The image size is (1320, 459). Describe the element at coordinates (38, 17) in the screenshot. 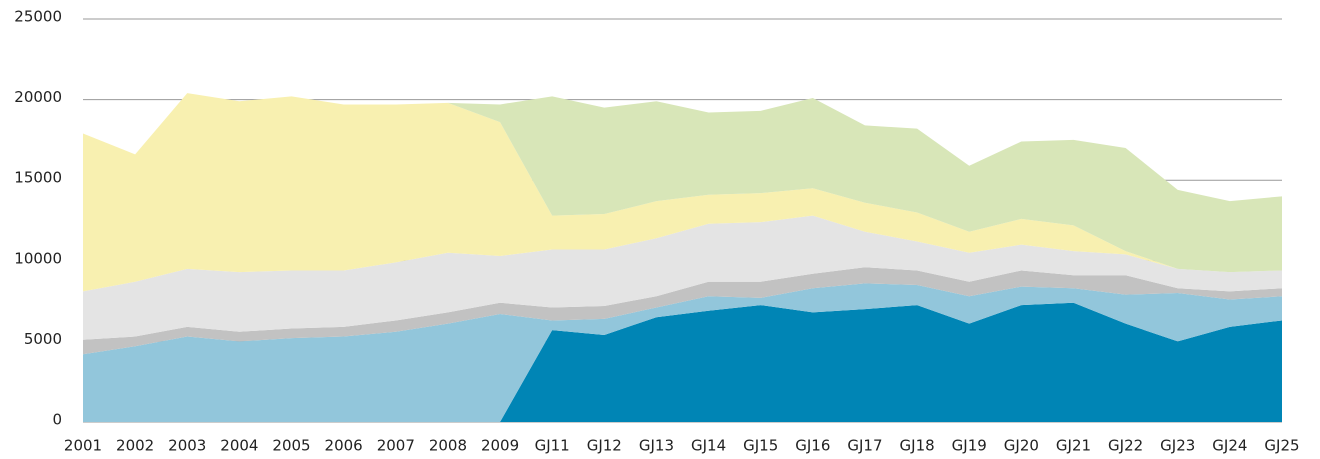

I see `y-tick-label: 25000` at that location.